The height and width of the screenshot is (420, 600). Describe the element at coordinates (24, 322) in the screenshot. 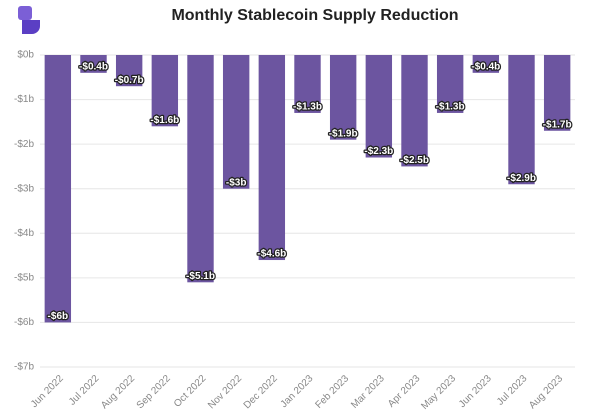

I see `y-tick-label: -$6b` at that location.